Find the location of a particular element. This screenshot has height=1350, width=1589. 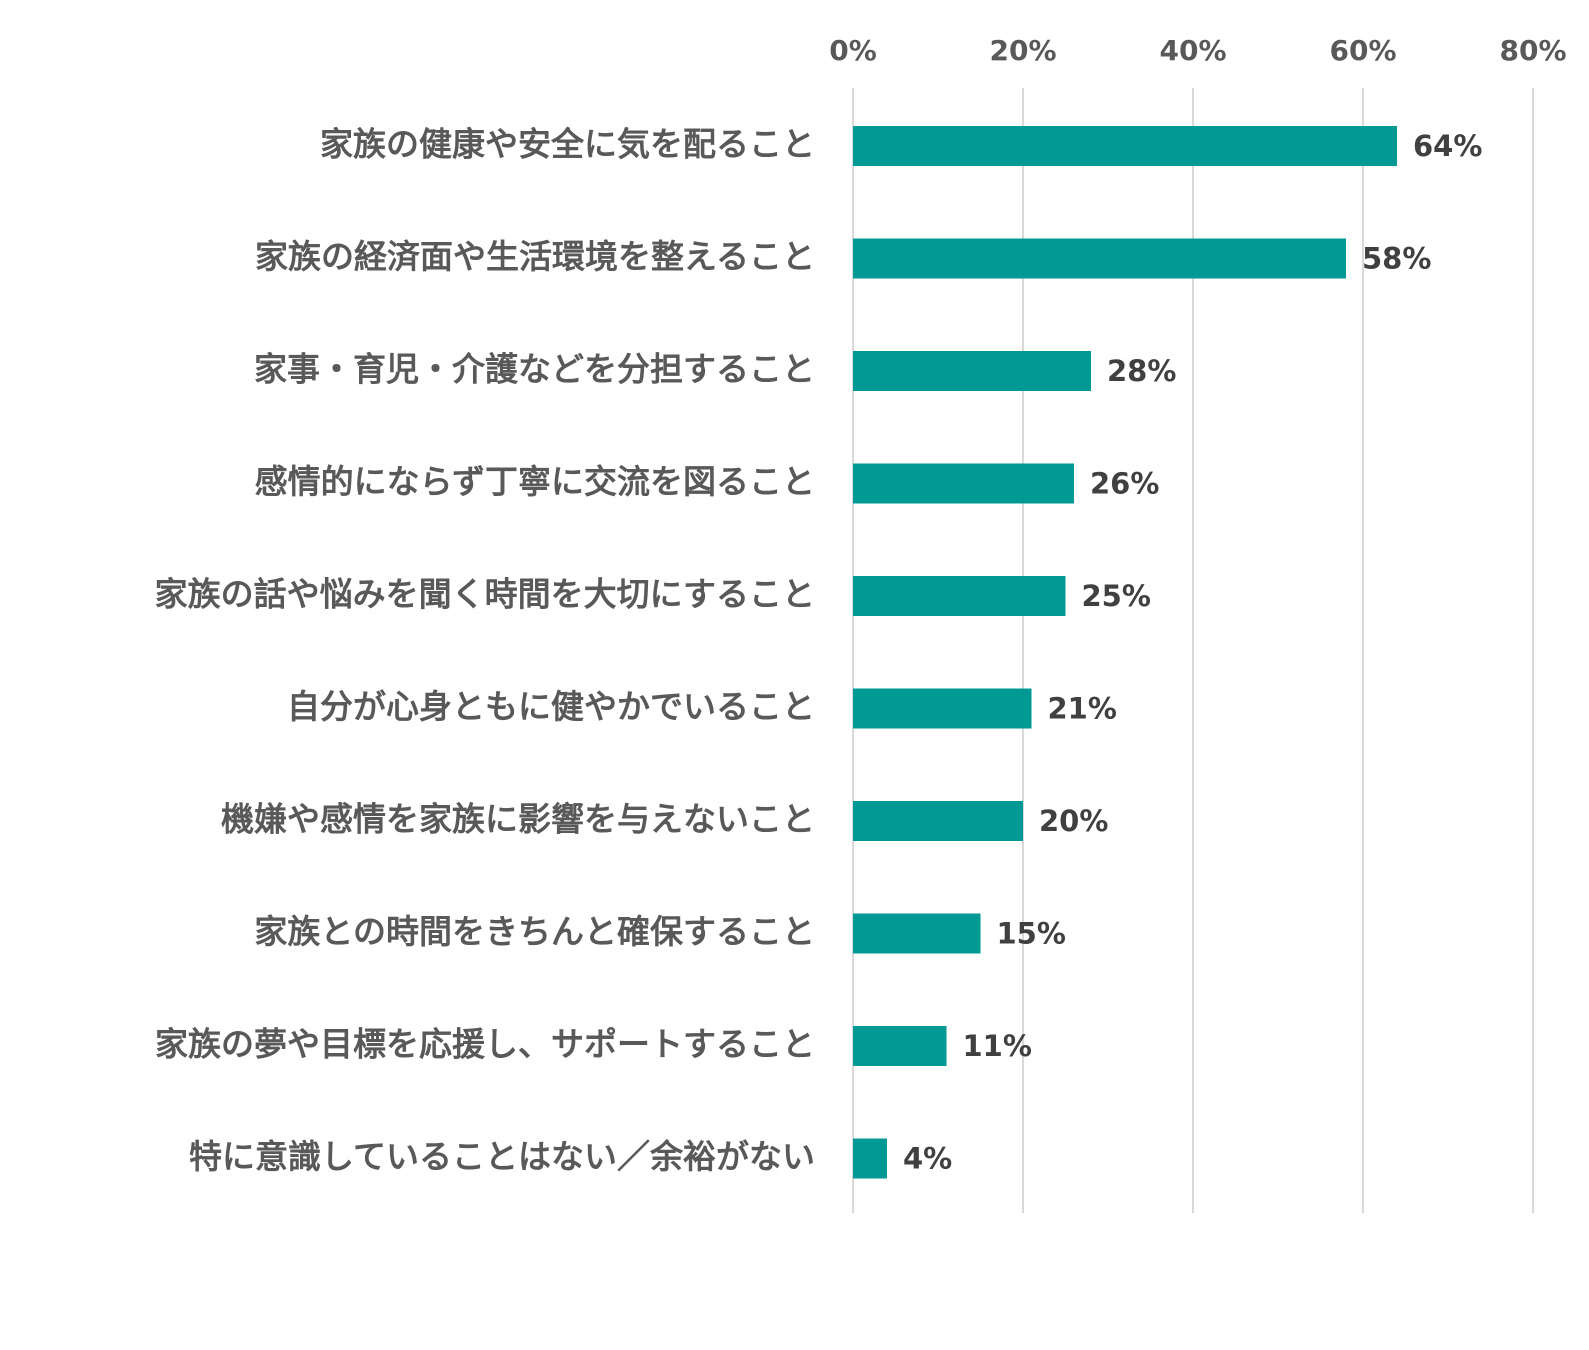

x-tick-label: 60% is located at coordinates (1362, 50).